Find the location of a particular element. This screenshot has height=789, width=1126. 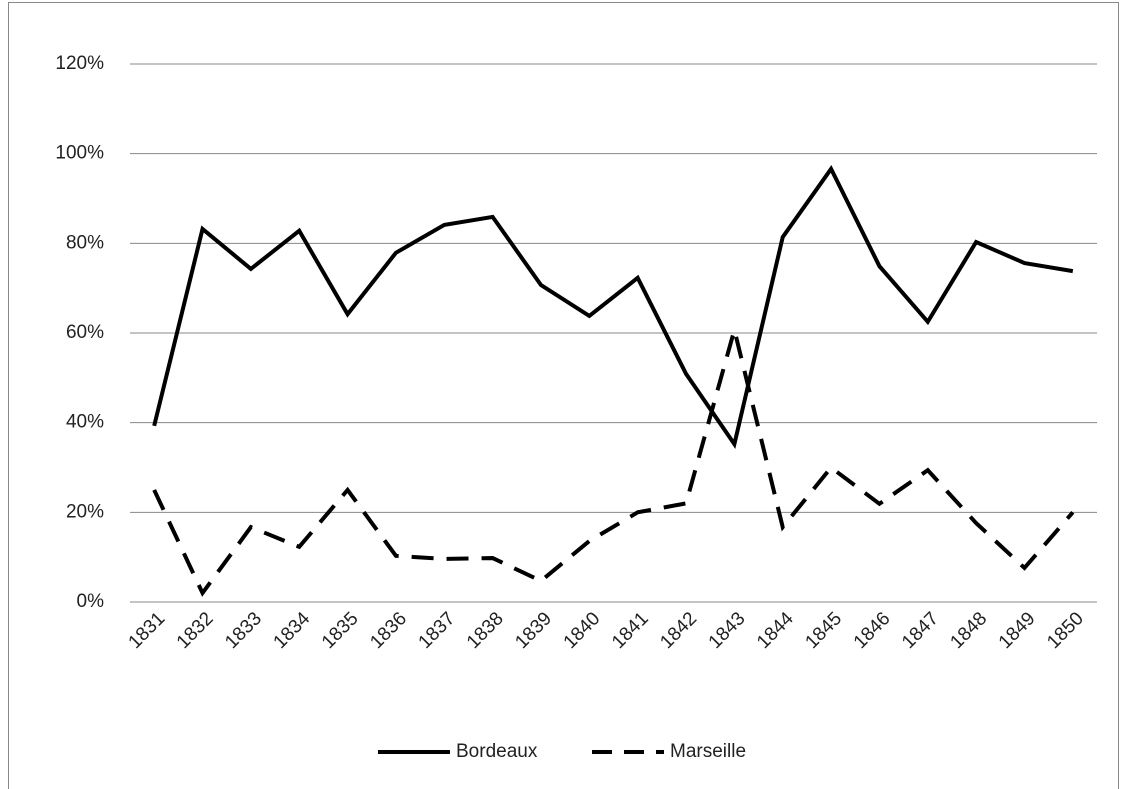

y-tick-label: 100% is located at coordinates (79, 153).